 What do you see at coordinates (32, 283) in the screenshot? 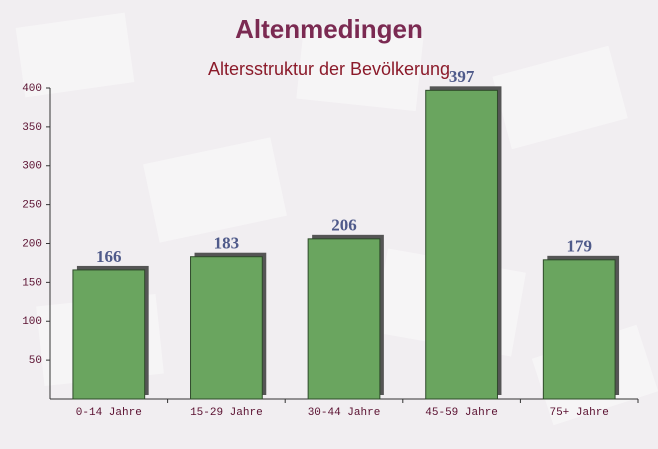
I see `y-tick-label: 150` at bounding box center [32, 283].